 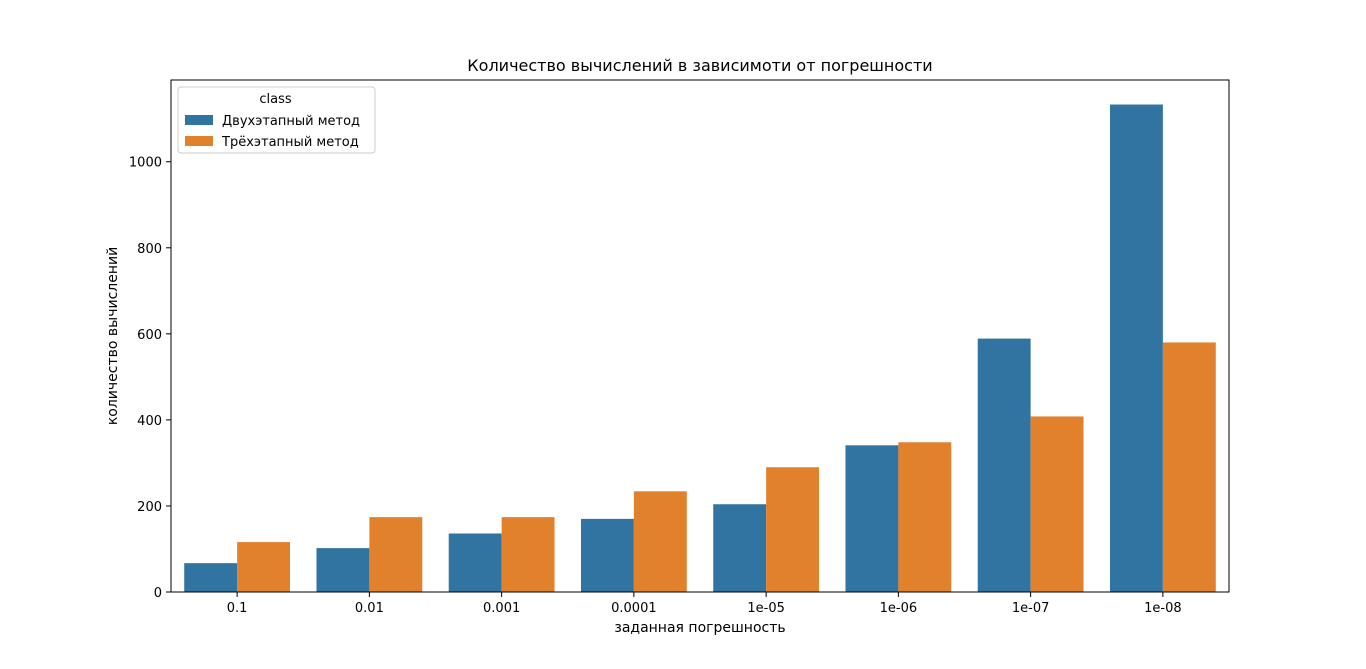 What do you see at coordinates (1031, 608) in the screenshot?
I see `x-tick-label-7: 1e-07` at bounding box center [1031, 608].